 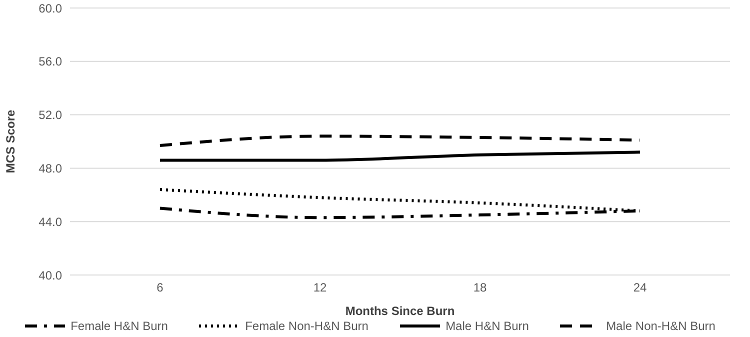 What do you see at coordinates (50, 275) in the screenshot?
I see `y-tick-label: 40.0` at bounding box center [50, 275].